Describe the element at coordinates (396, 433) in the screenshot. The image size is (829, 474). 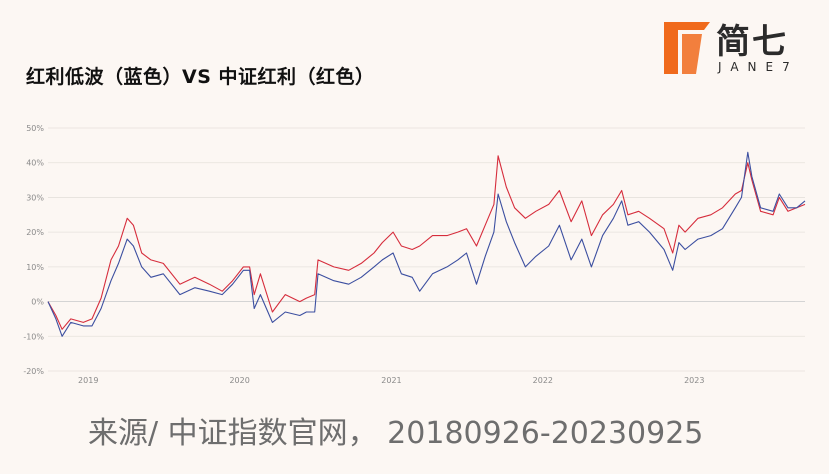
I see `source-caption: 来源/ 中证指数官网， 20180926-20230925` at that location.